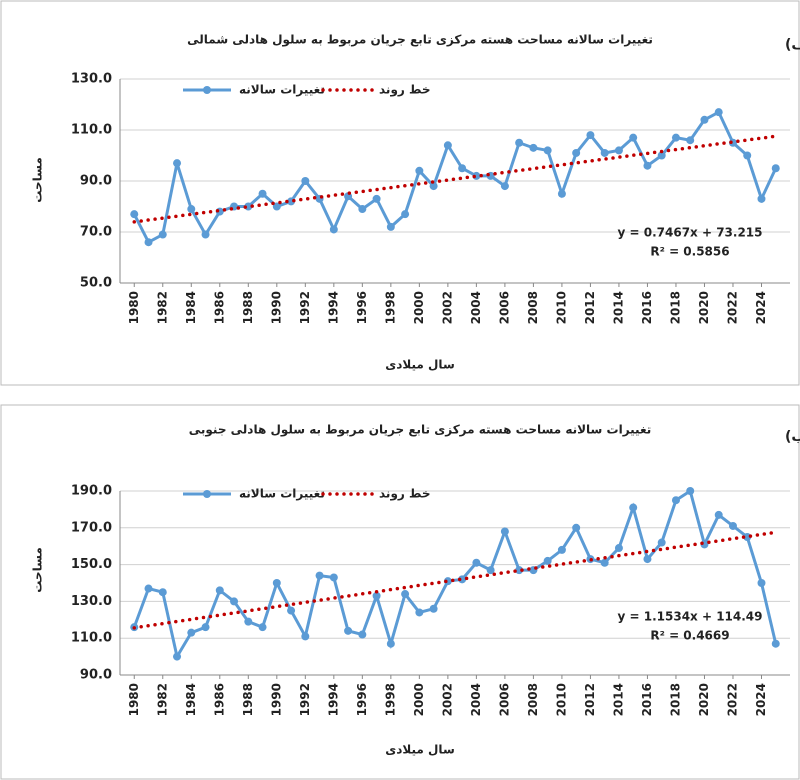 This screenshot has height=780, width=800. I want to click on legend-swatch, so click(207, 494).